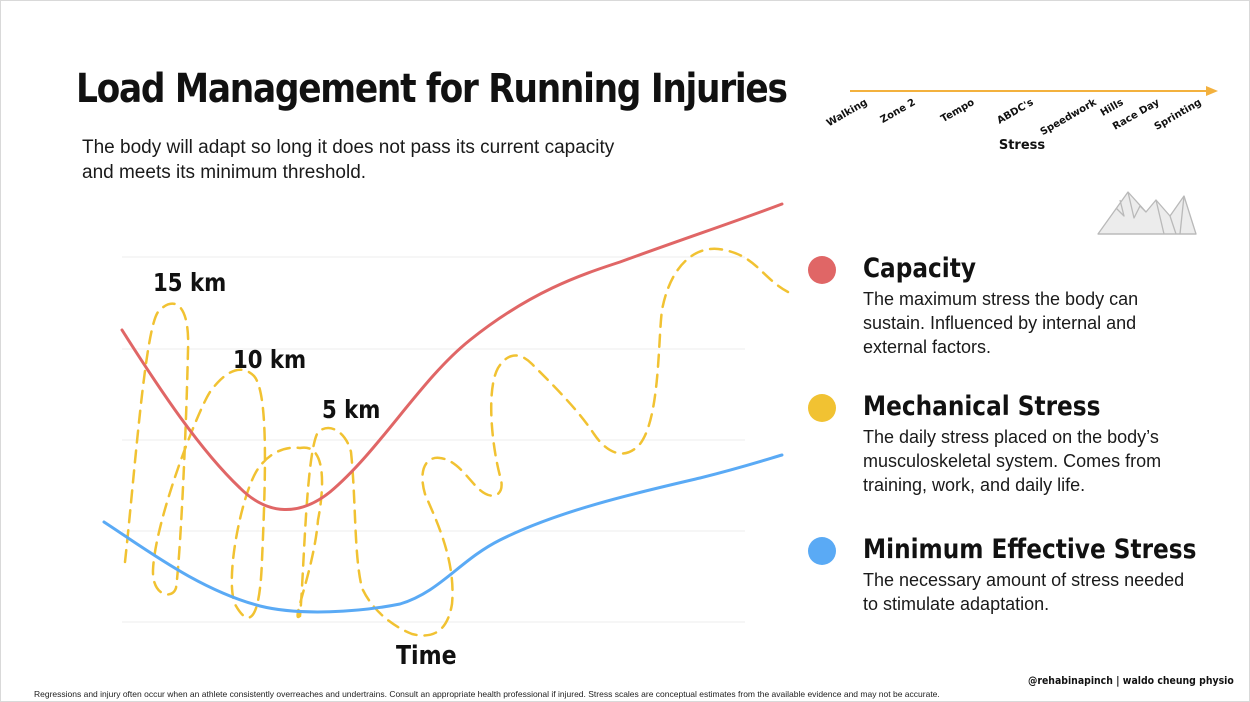 The image size is (1250, 702). What do you see at coordinates (822, 551) in the screenshot?
I see `minimum-effective-stress-dot` at bounding box center [822, 551].